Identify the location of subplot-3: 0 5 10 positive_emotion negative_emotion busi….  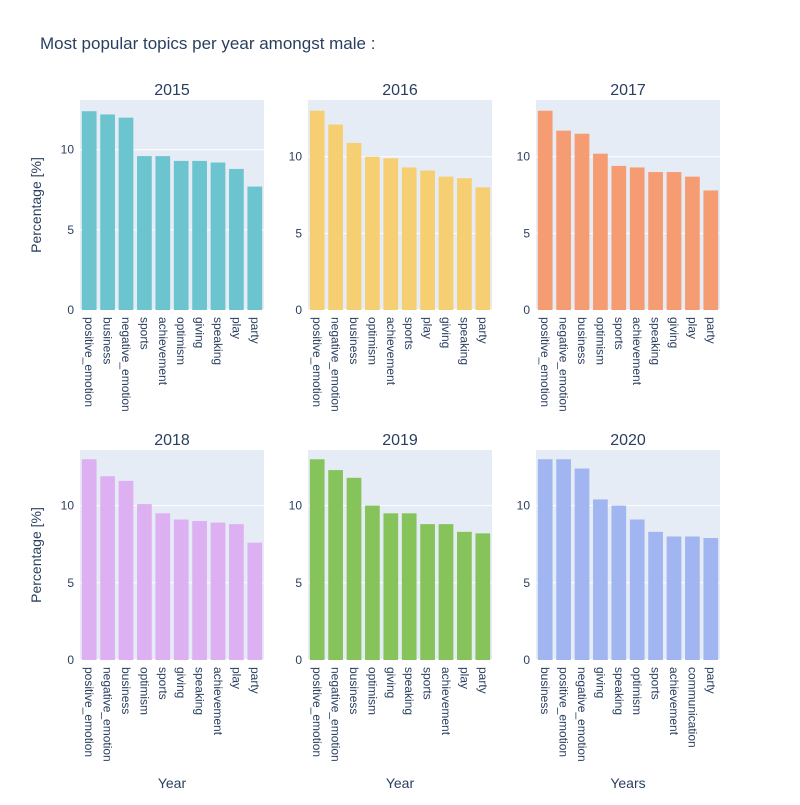
(146, 611).